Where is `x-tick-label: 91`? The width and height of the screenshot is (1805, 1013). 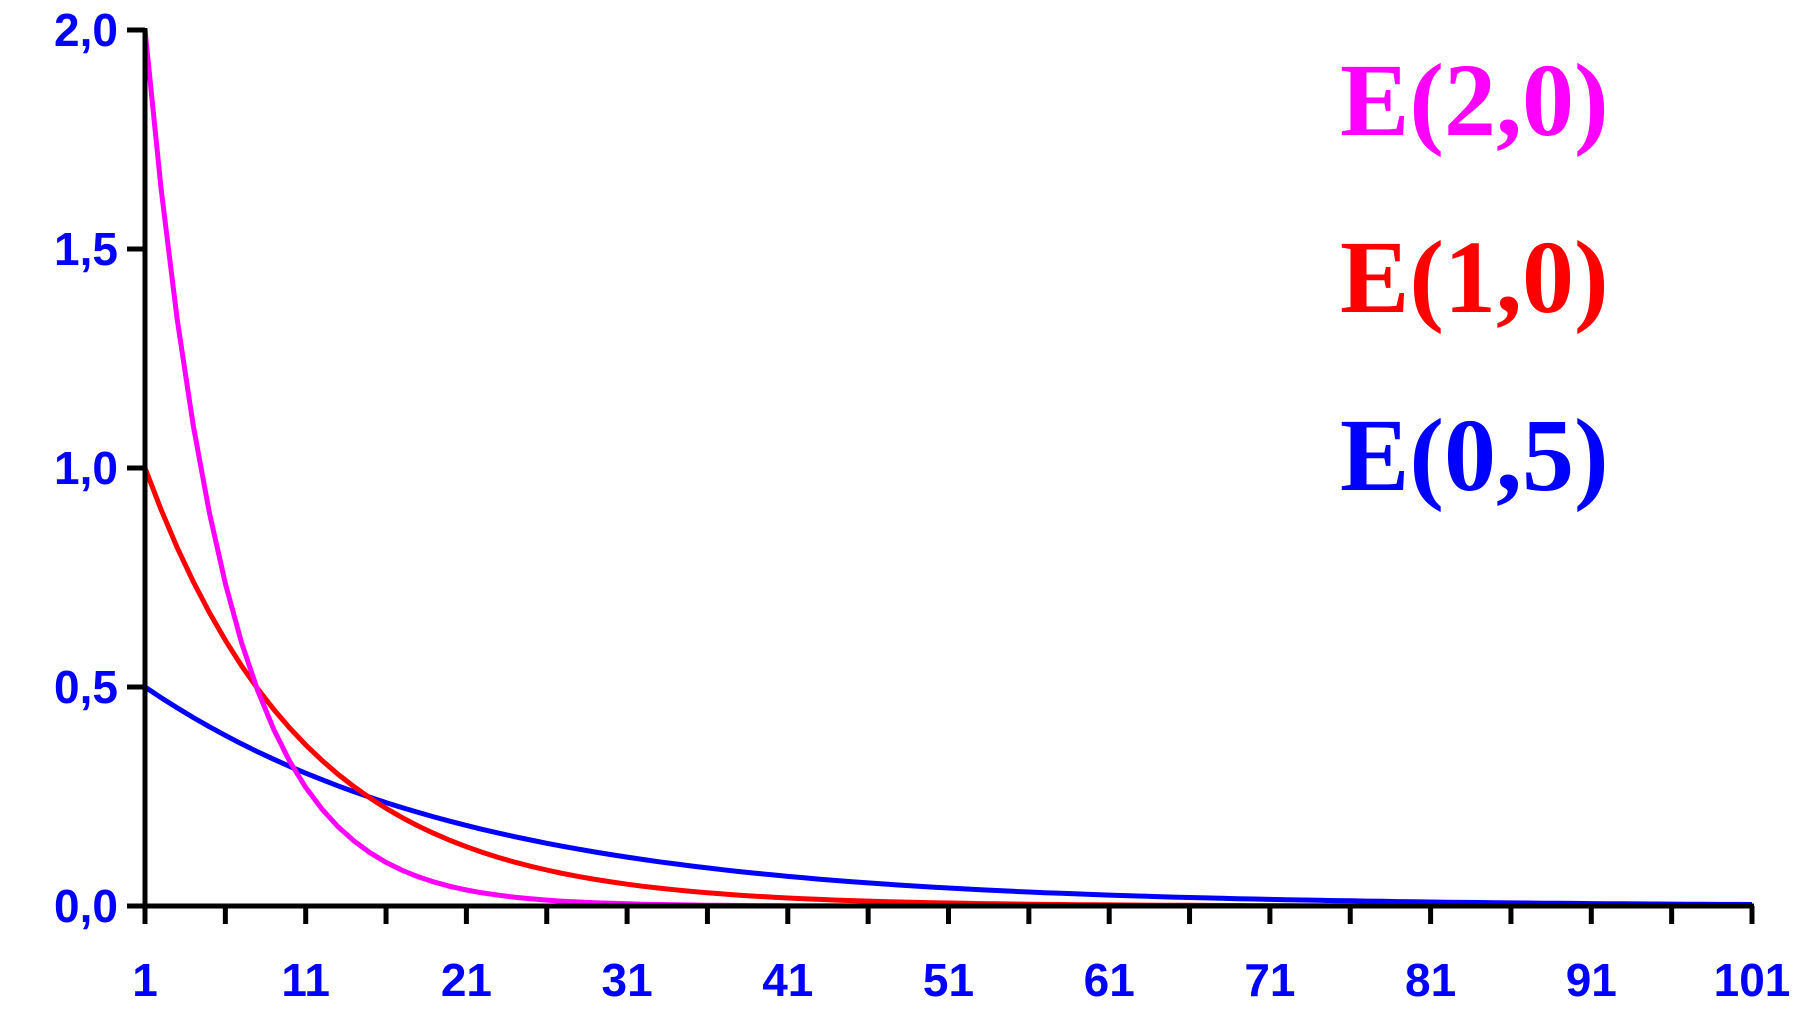
x-tick-label: 91 is located at coordinates (1591, 980).